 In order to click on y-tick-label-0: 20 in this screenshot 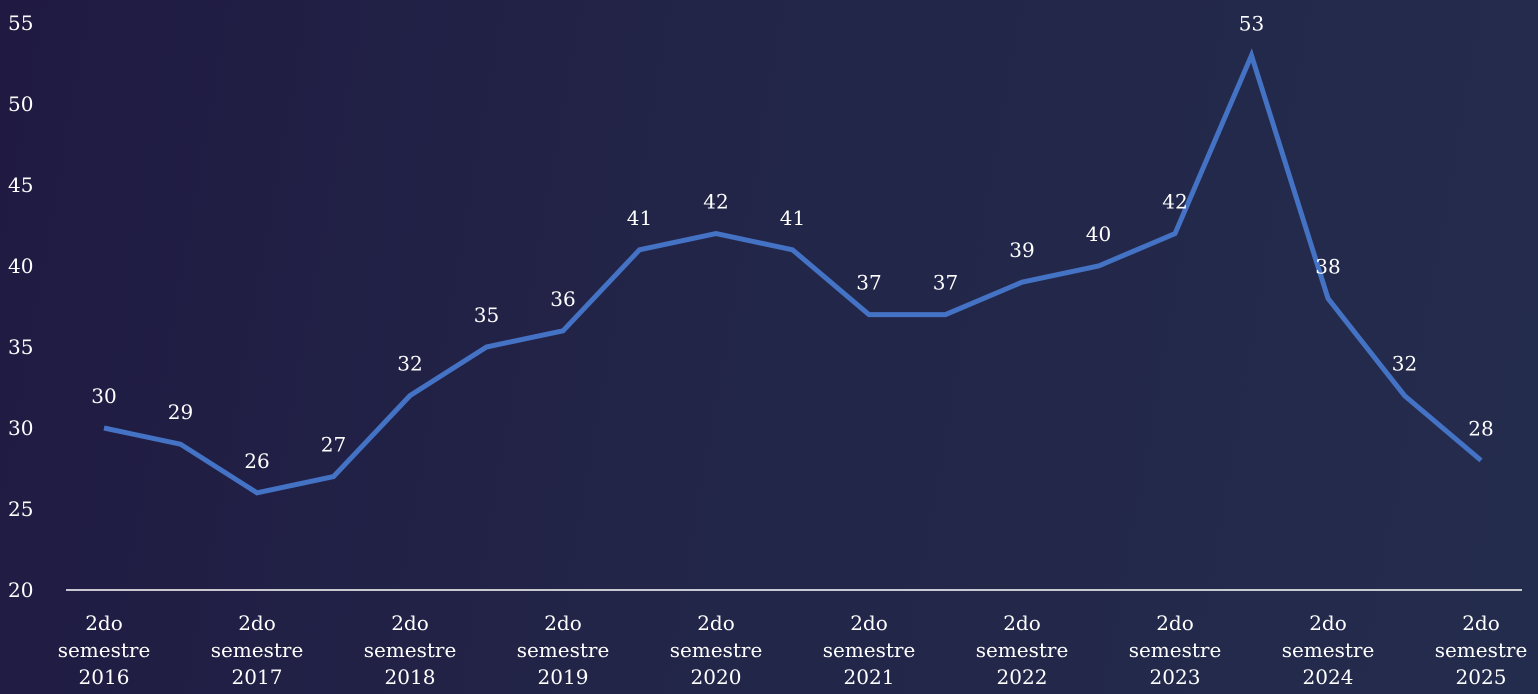, I will do `click(20, 590)`.